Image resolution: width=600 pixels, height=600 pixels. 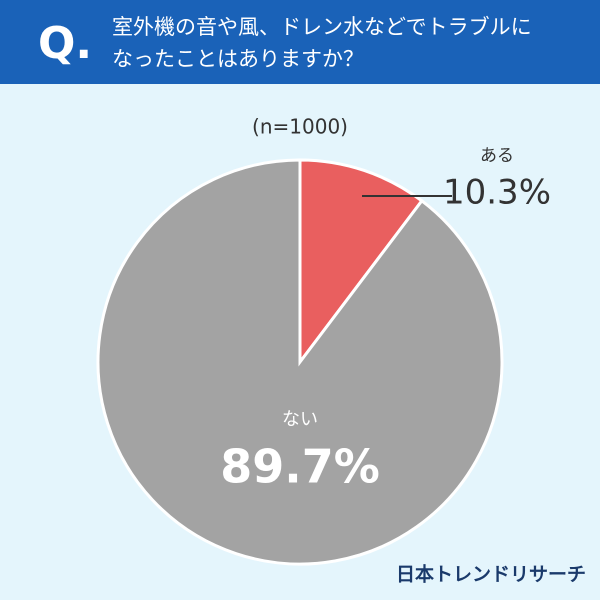 What do you see at coordinates (238, 59) in the screenshot?
I see `title-line: なったことはありますか？` at bounding box center [238, 59].